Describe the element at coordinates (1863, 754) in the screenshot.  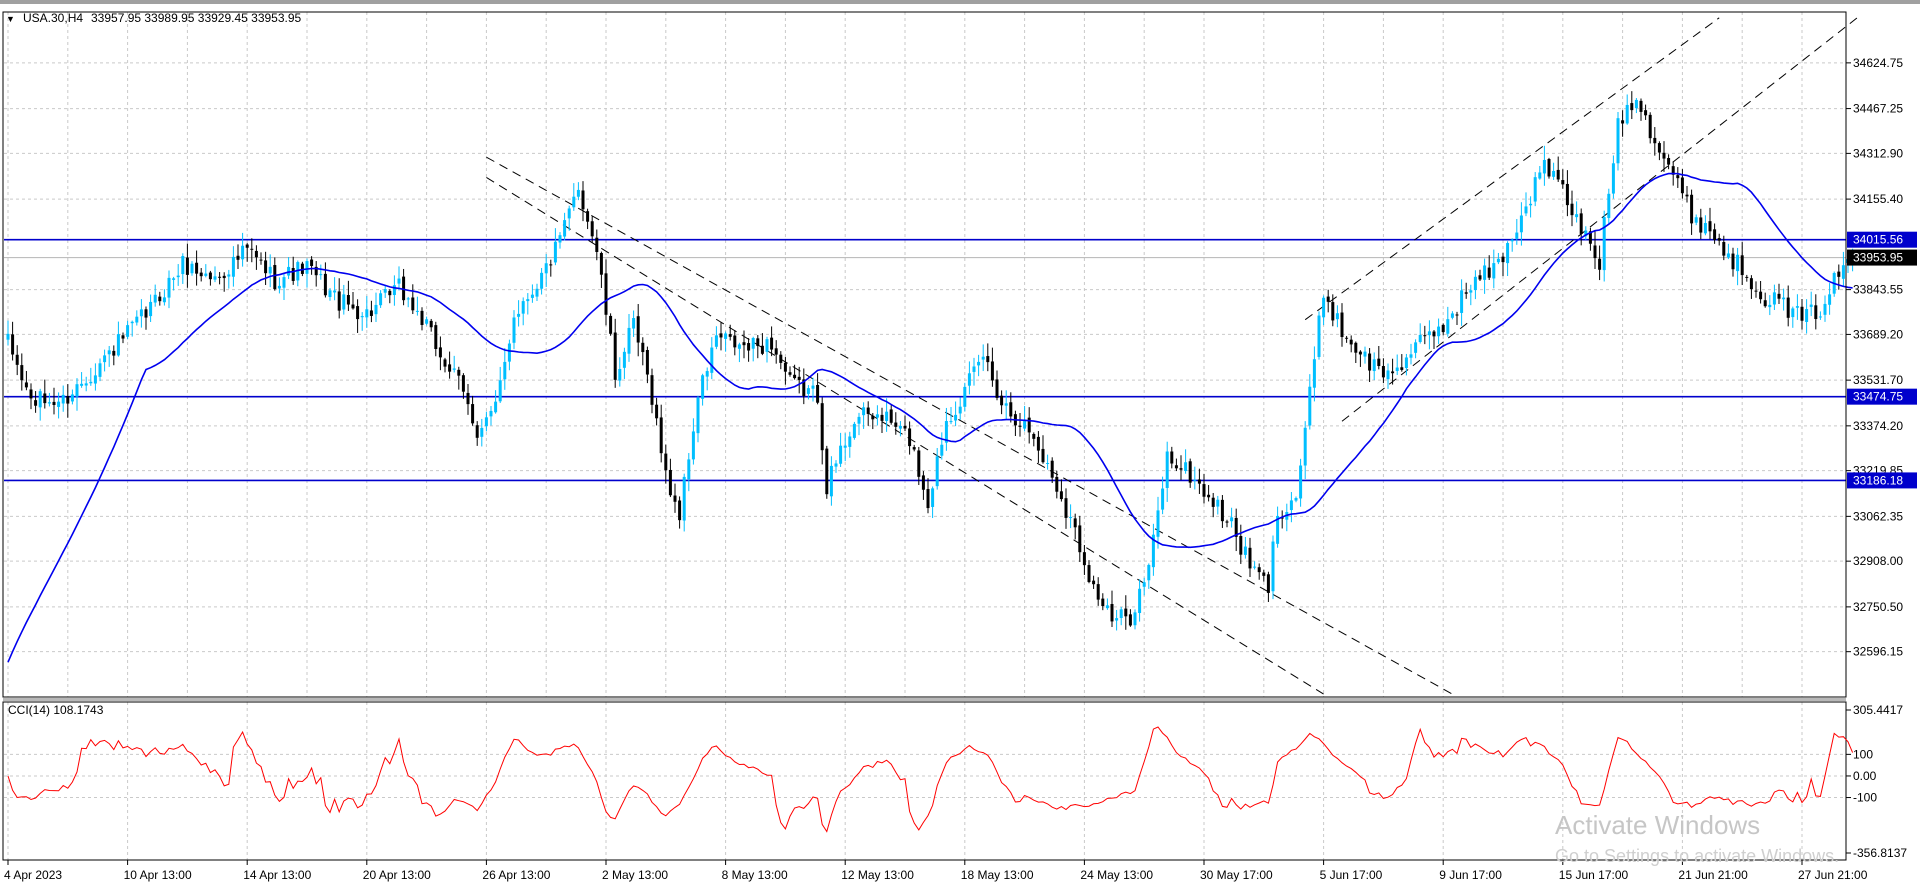
I see `cci-tick-label: 100` at that location.